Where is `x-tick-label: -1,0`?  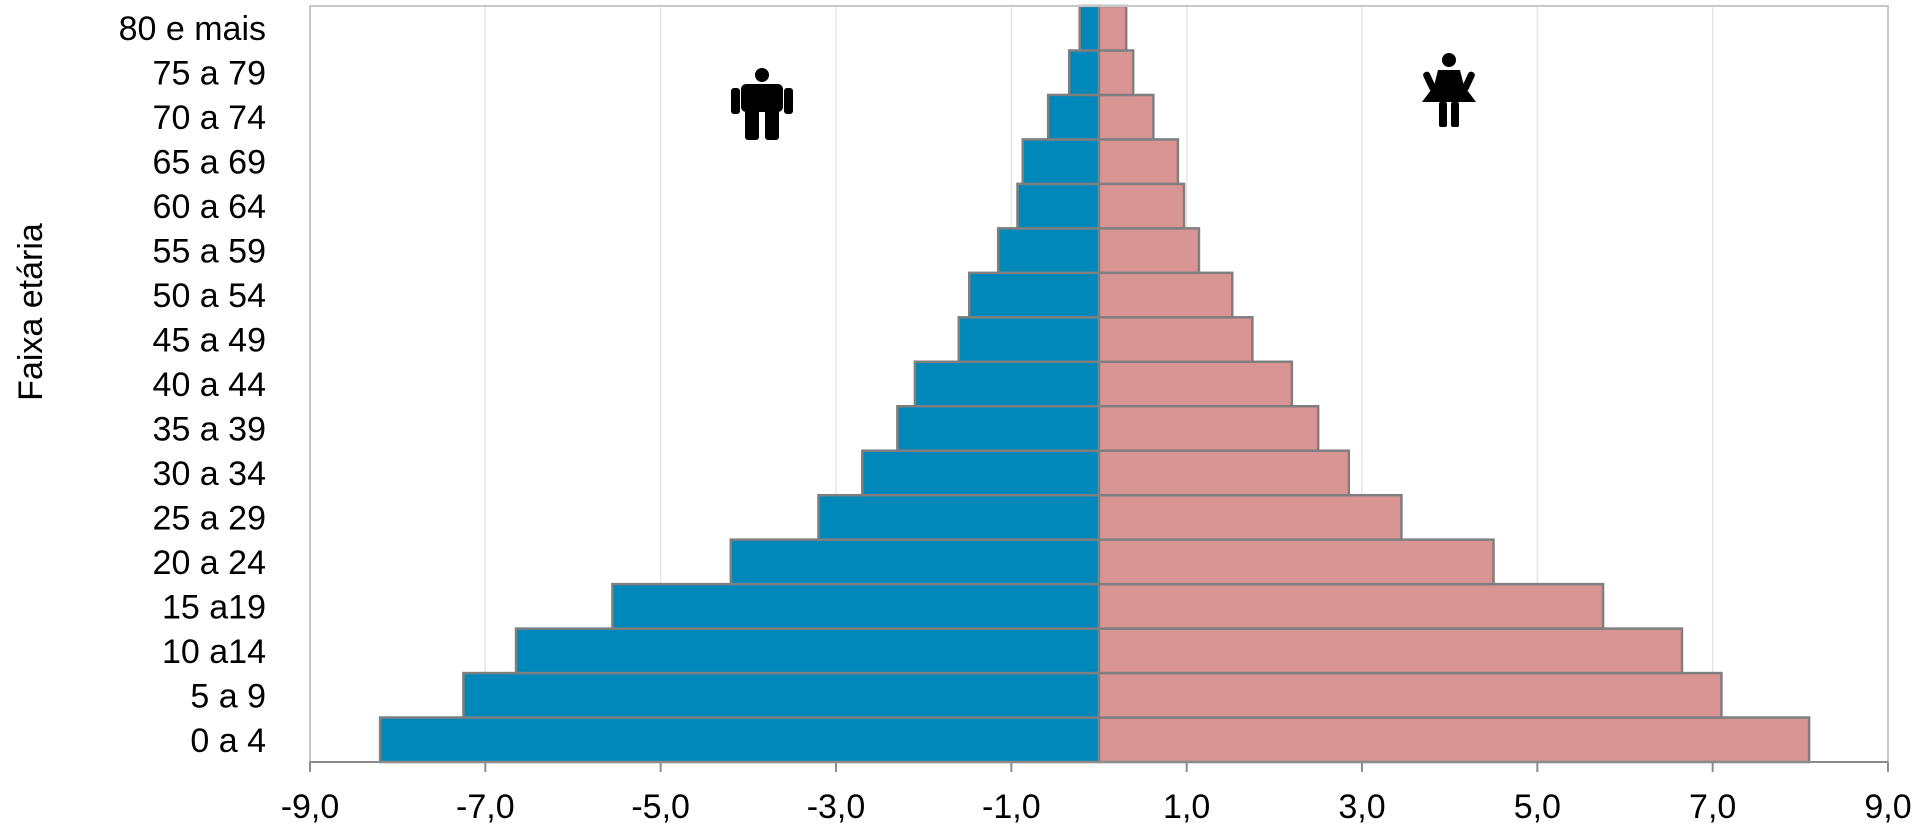
x-tick-label: -1,0 is located at coordinates (1011, 807).